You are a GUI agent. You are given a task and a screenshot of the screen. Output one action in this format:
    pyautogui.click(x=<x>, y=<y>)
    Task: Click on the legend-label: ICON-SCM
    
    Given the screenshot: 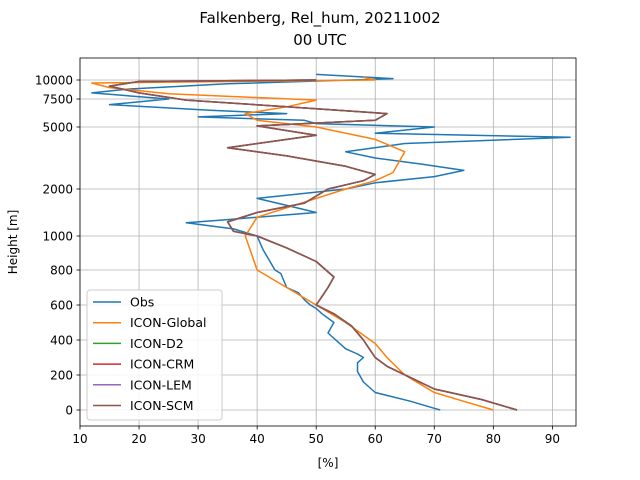 What is the action you would take?
    pyautogui.click(x=162, y=405)
    